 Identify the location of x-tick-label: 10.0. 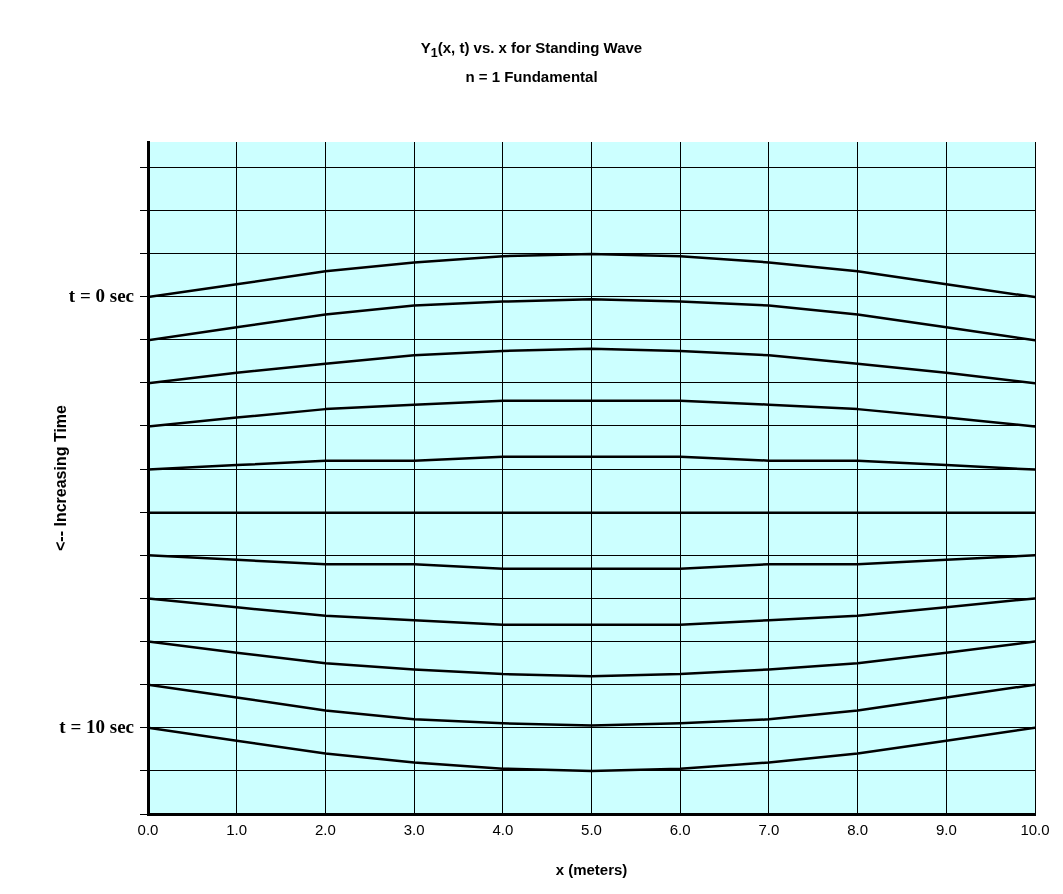
(1035, 830).